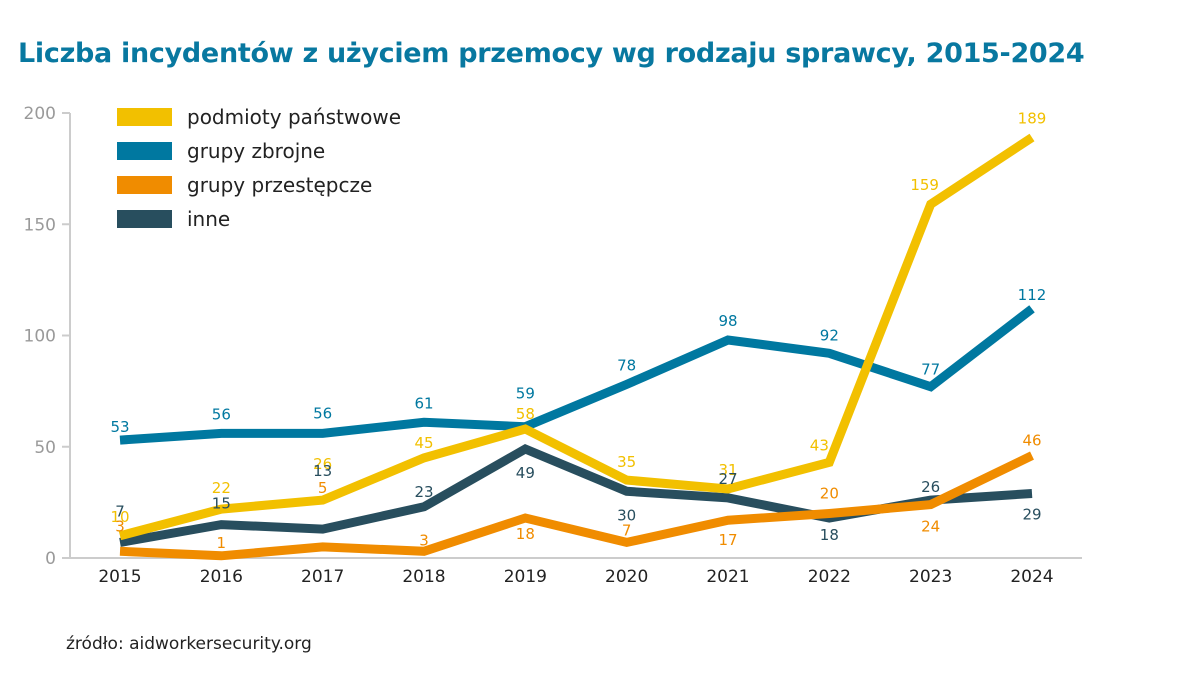 Image resolution: width=1200 pixels, height=690 pixels. I want to click on x-tick-label: 2023, so click(930, 577).